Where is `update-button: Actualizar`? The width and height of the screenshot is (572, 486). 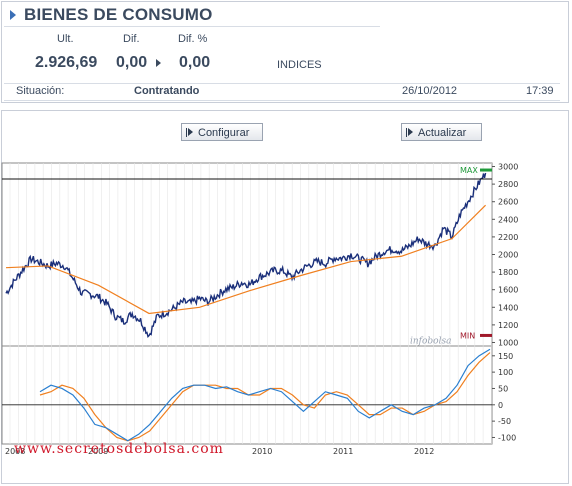 update-button: Actualizar is located at coordinates (441, 132).